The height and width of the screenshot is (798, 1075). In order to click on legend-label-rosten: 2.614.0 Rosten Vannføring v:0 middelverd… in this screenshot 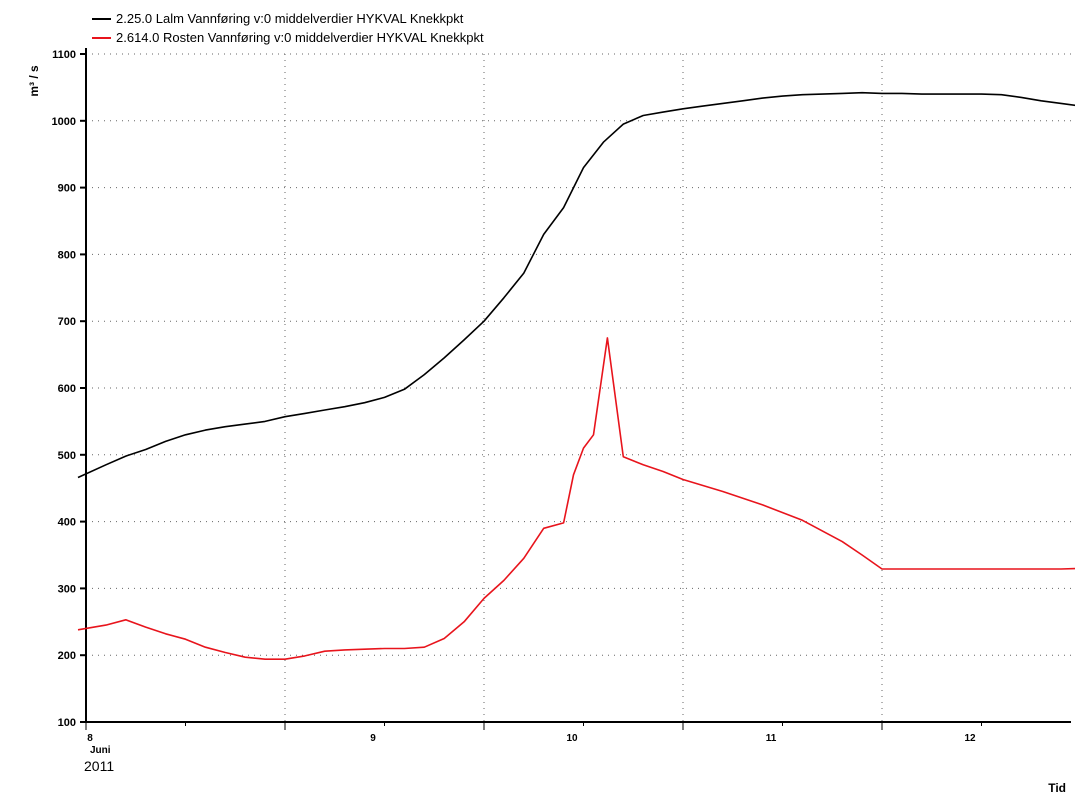, I will do `click(300, 37)`.